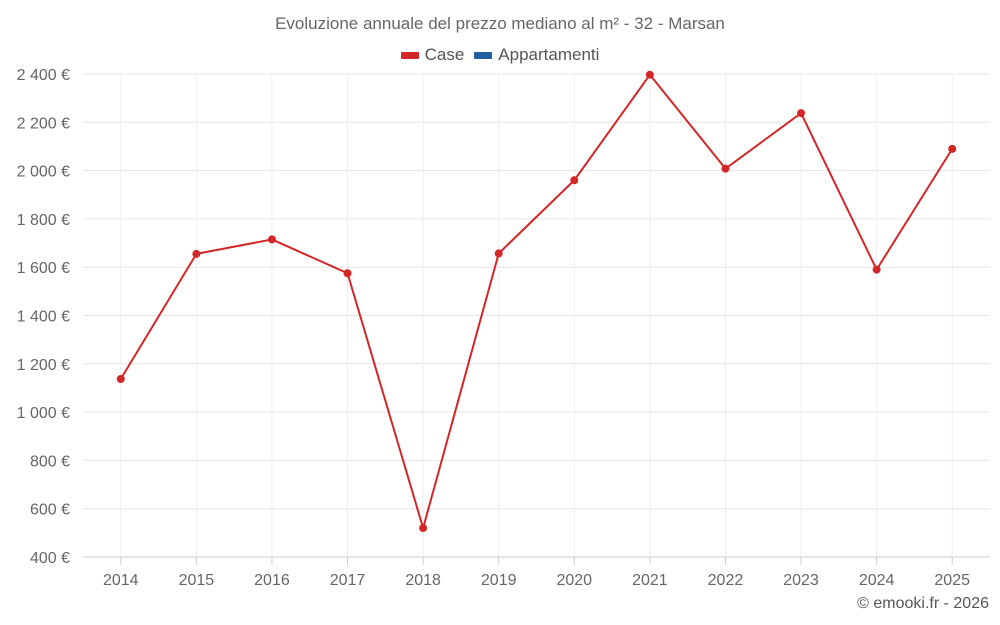  I want to click on x-tick-label: 2023, so click(801, 580).